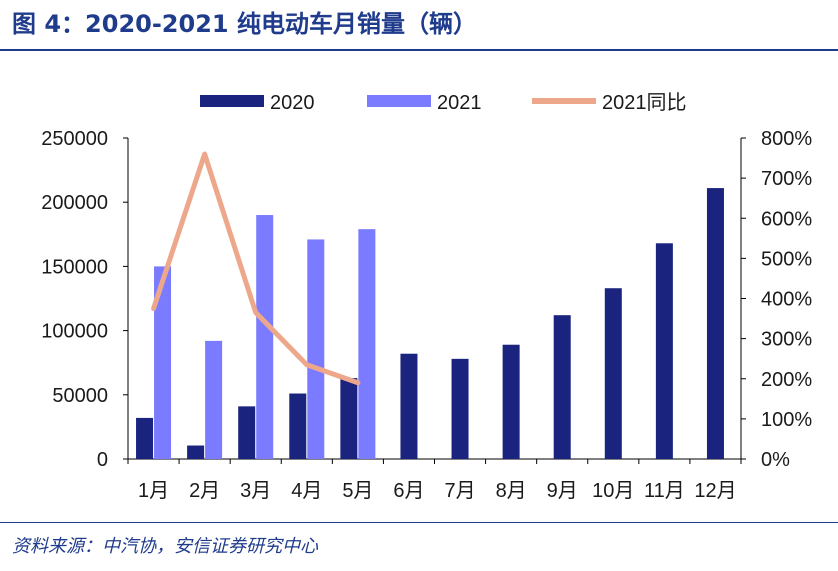 This screenshot has height=571, width=838. I want to click on figure-title: 图 4：2020-2021 纯电动车月销量（辆）, so click(244, 24).